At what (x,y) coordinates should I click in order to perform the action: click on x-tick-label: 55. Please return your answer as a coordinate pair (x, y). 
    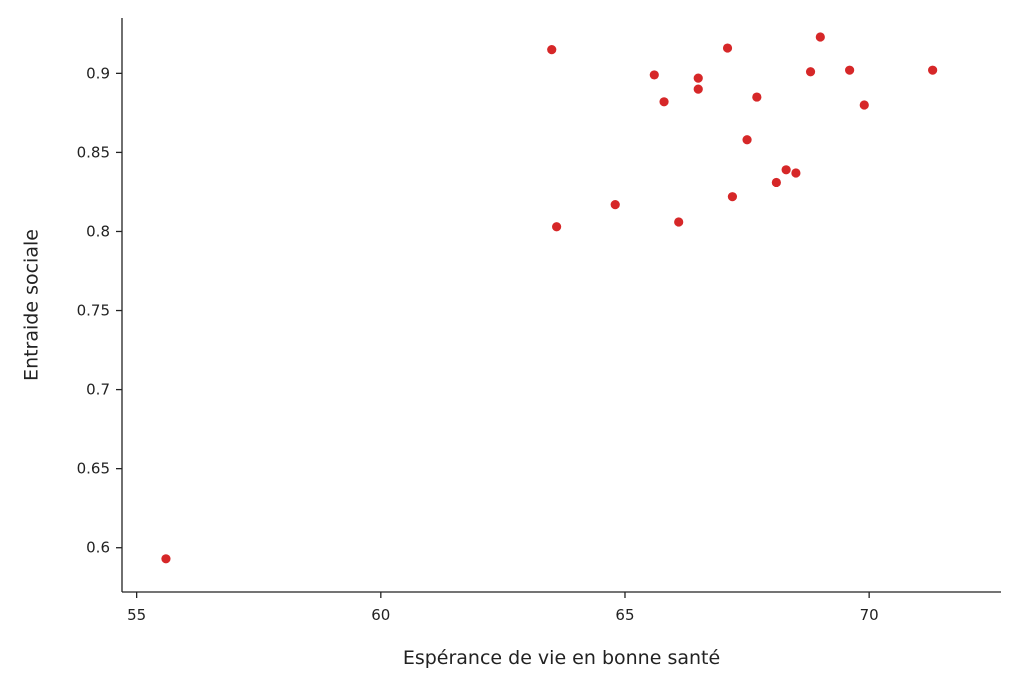
    Looking at the image, I should click on (136, 615).